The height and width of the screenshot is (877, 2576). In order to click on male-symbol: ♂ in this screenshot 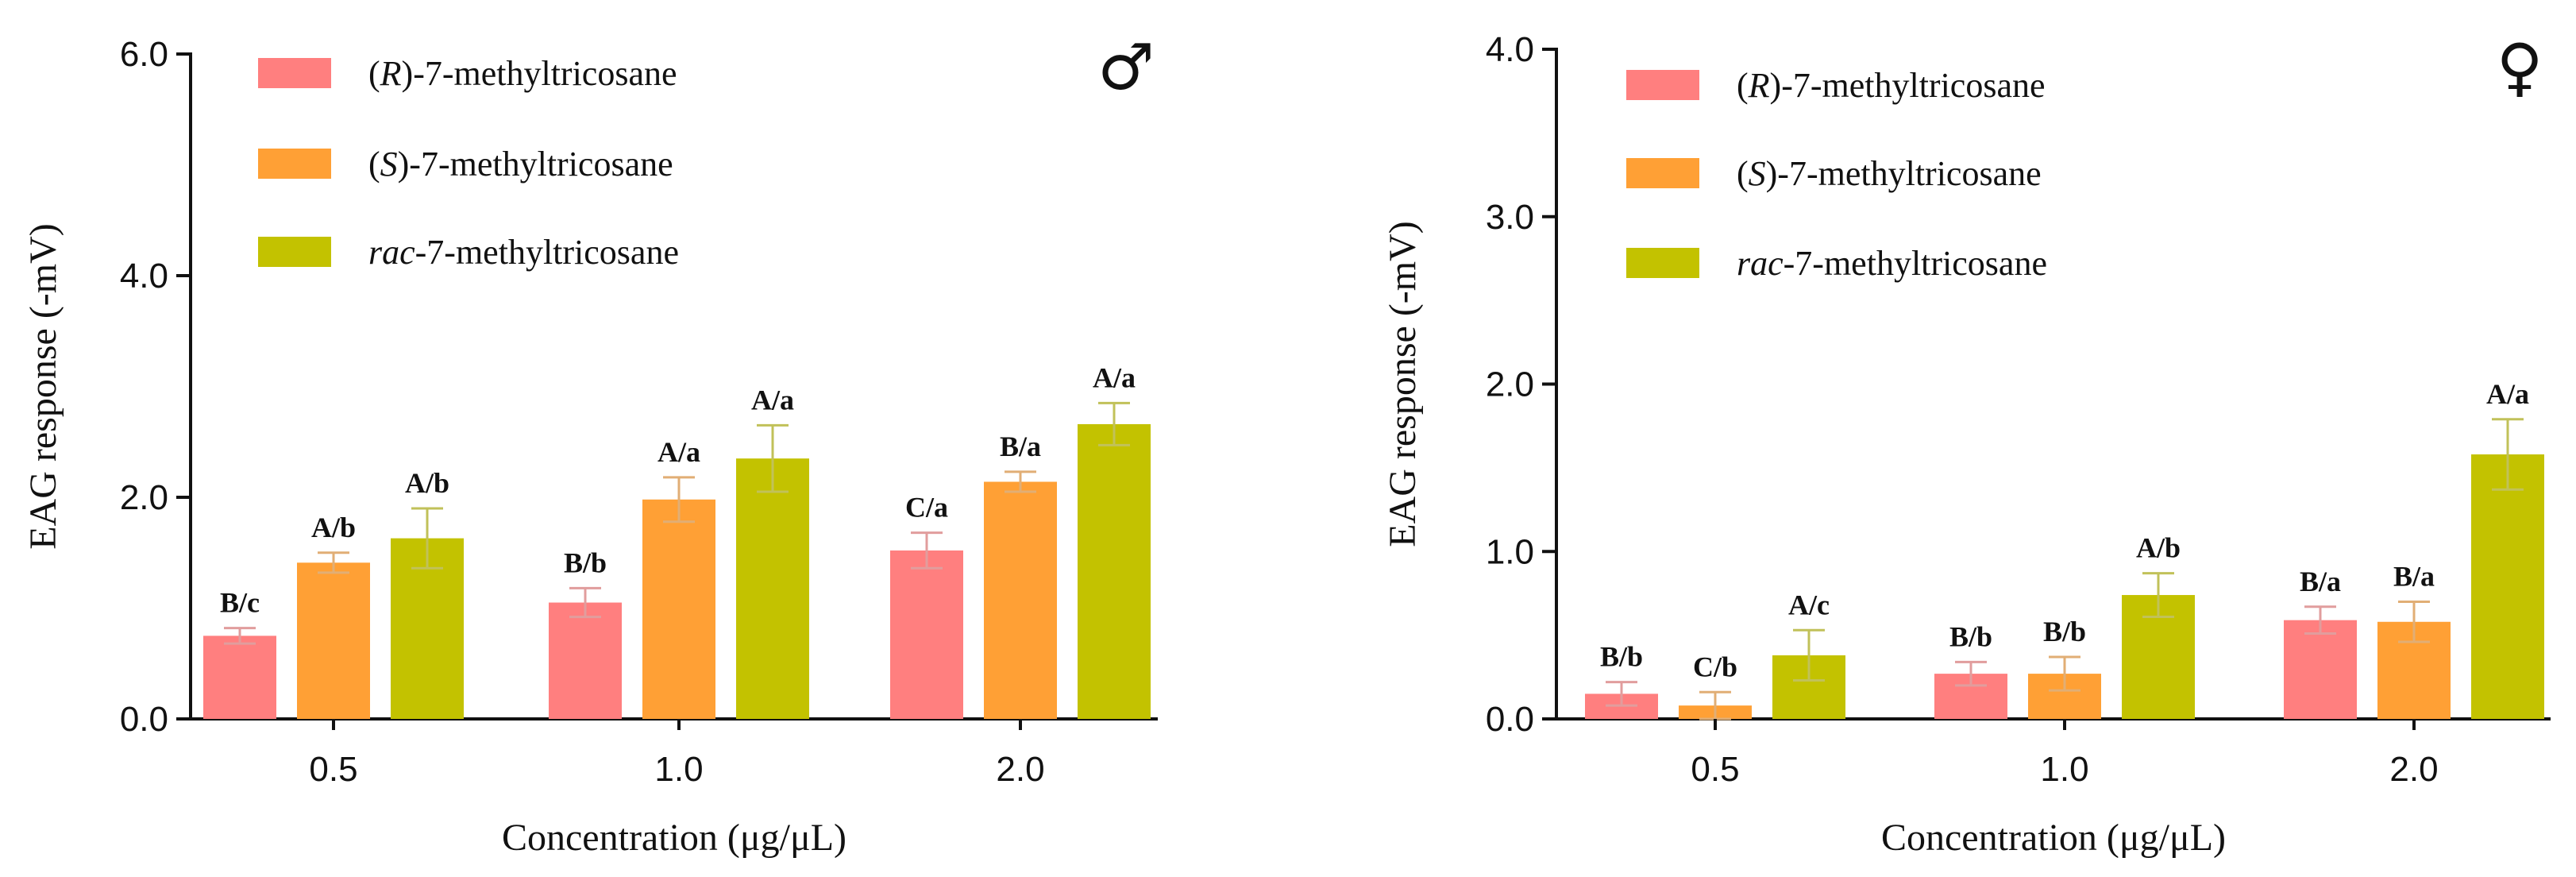, I will do `click(1126, 67)`.